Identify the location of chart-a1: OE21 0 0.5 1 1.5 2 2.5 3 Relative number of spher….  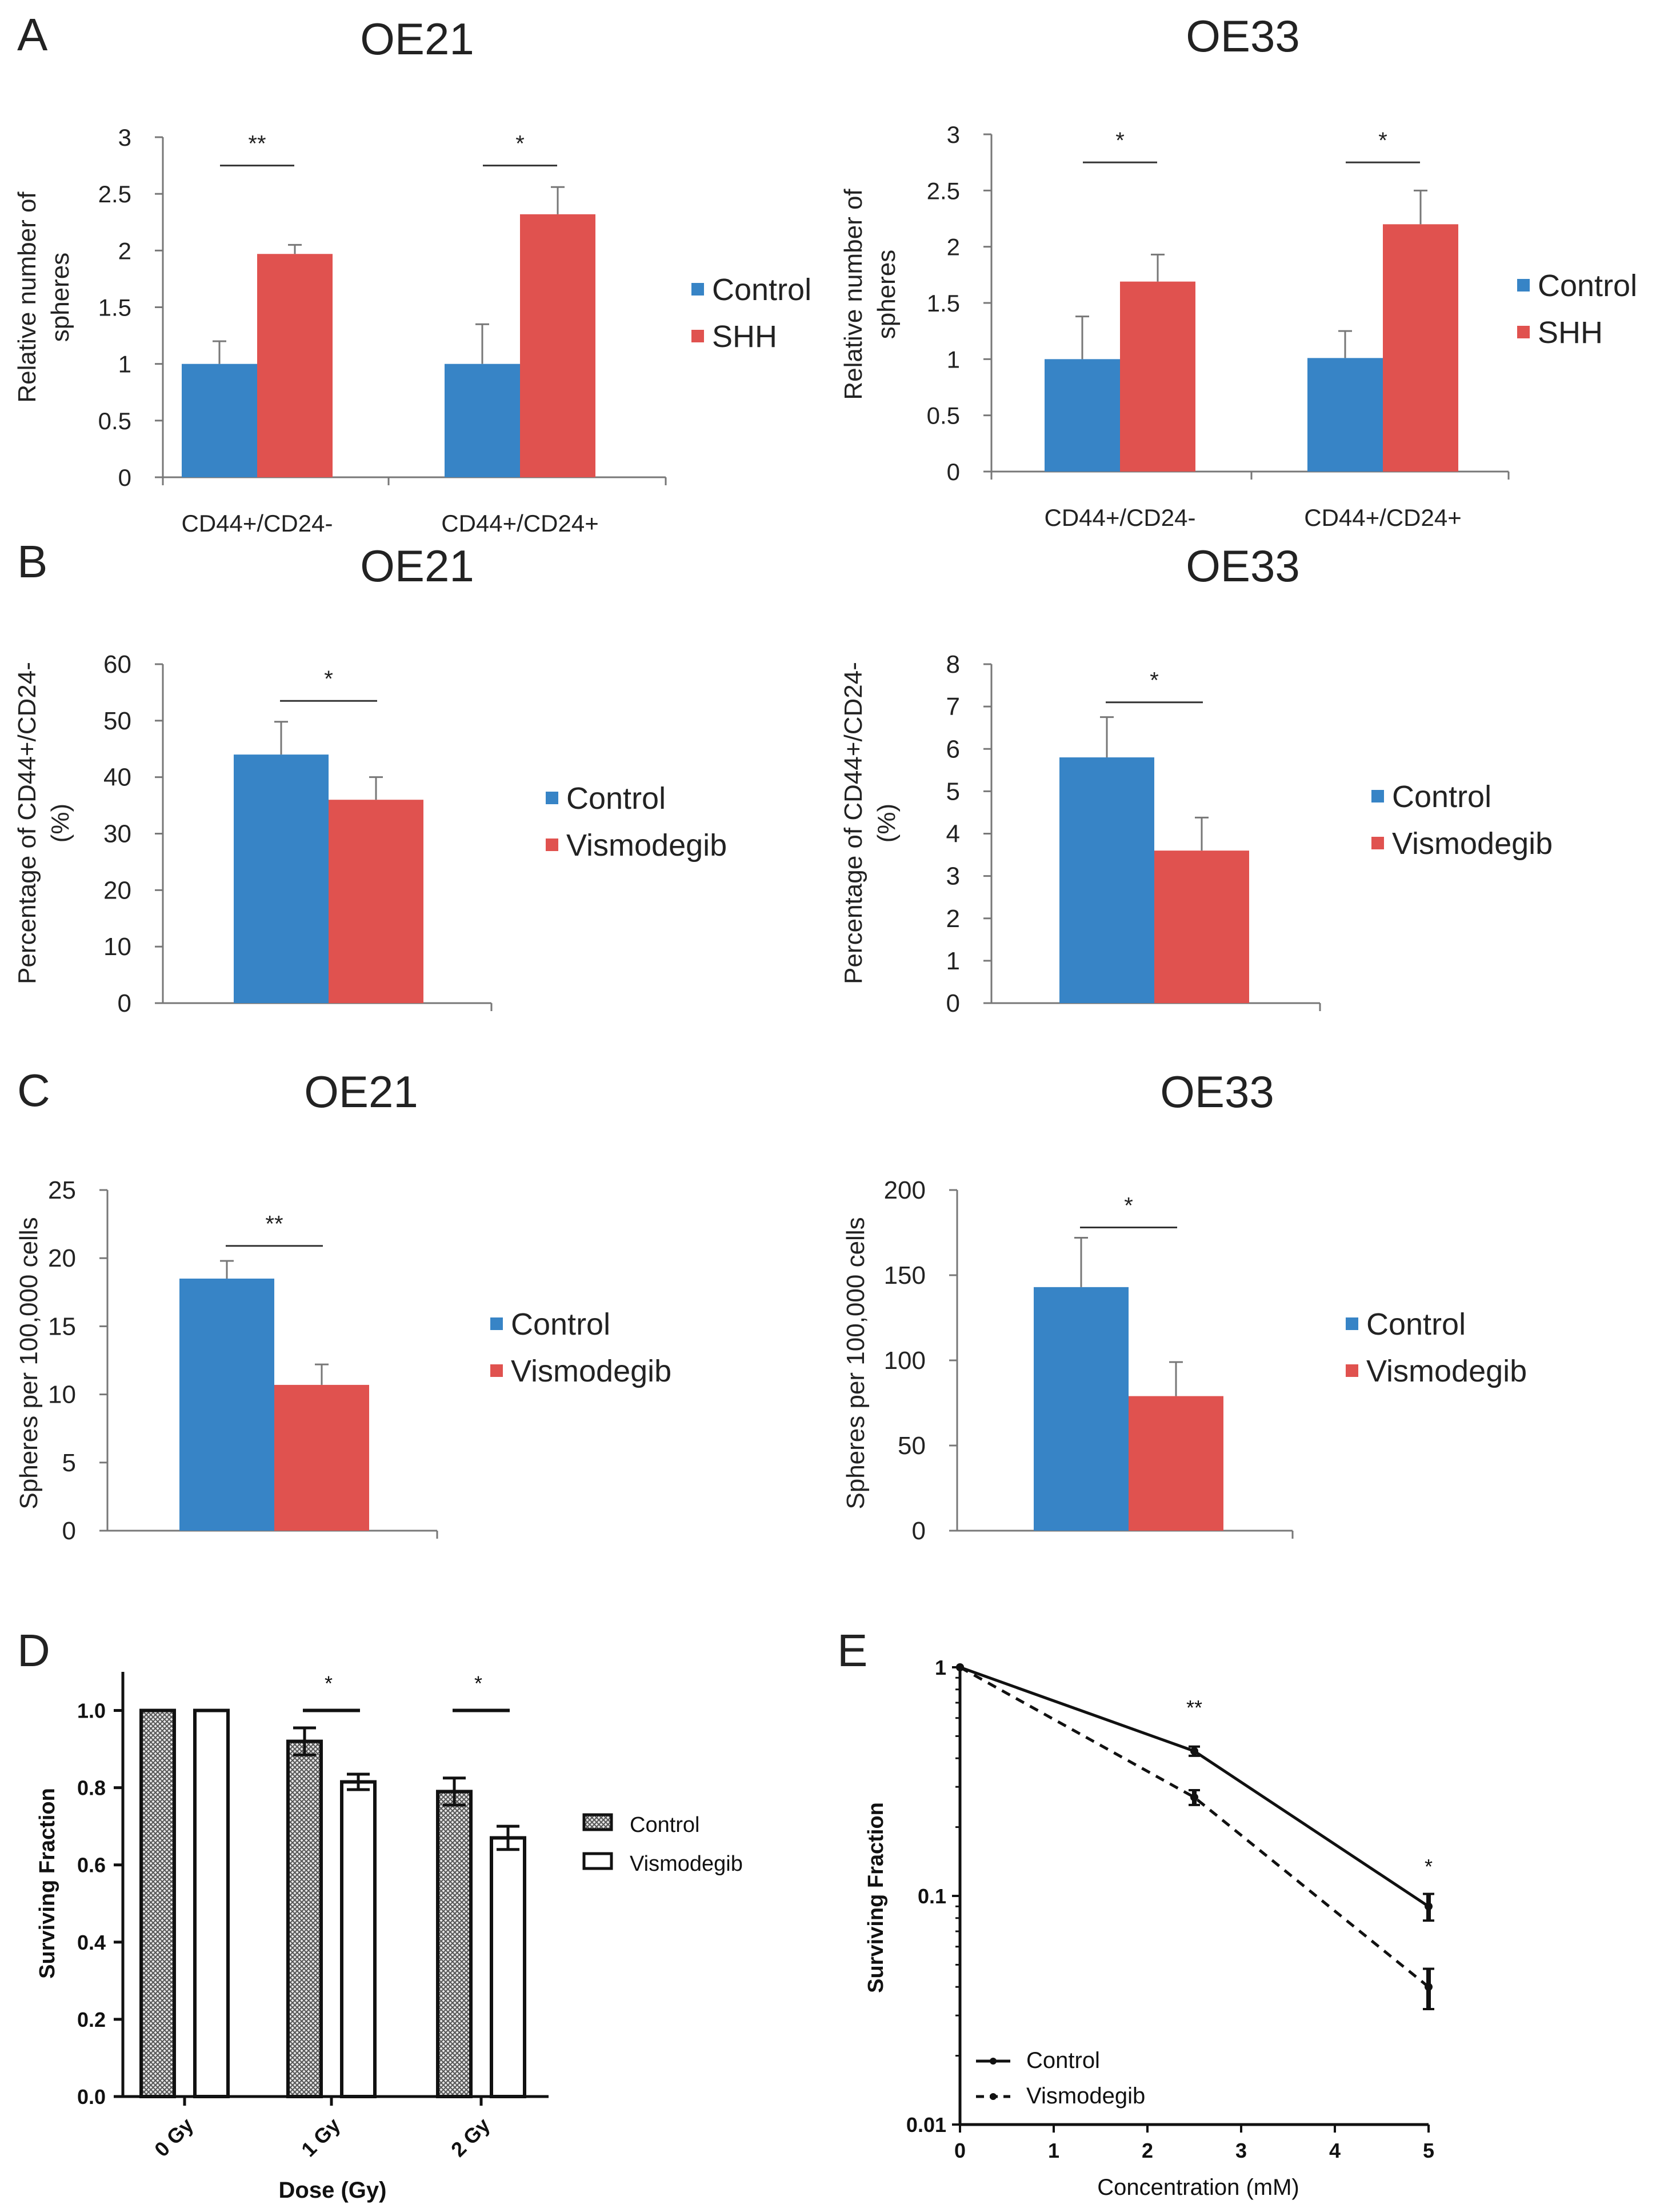
(412, 275).